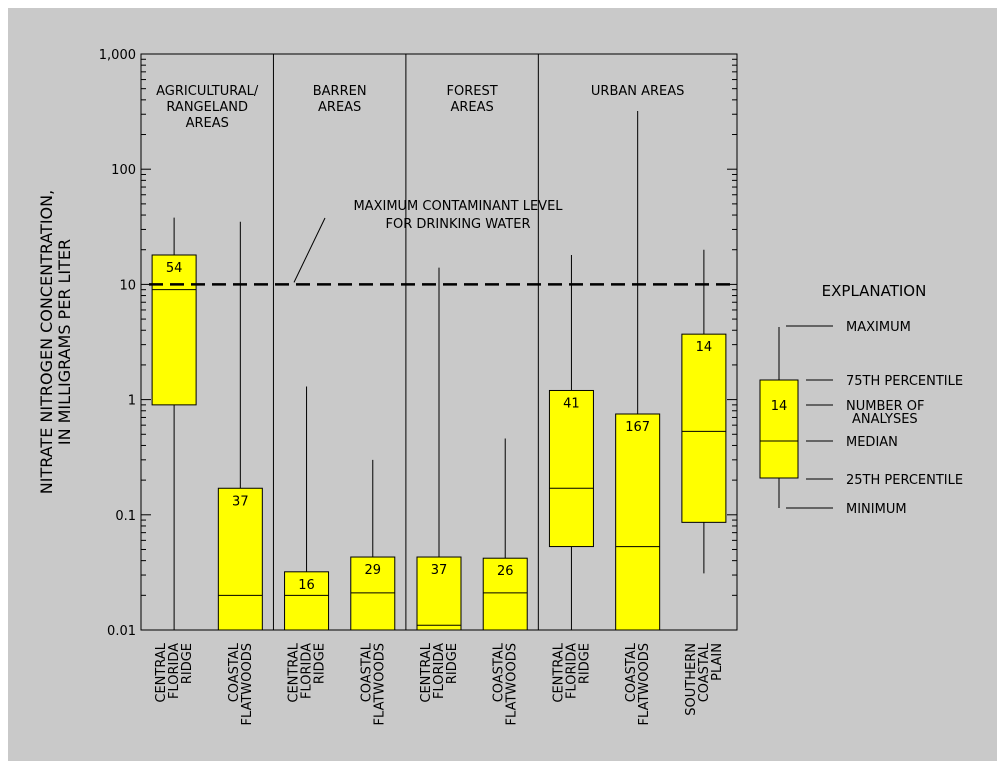 This screenshot has width=1005, height=769. I want to click on category-label: PLAIN, so click(717, 662).